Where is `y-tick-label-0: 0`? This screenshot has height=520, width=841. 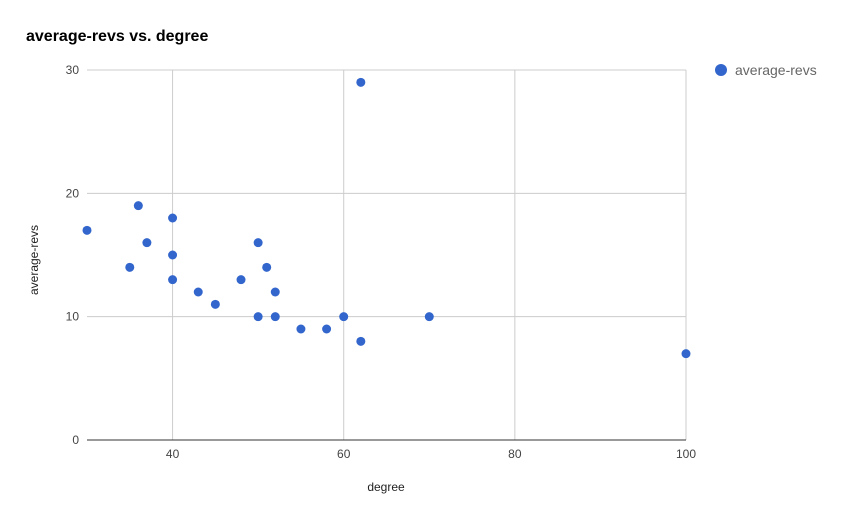 y-tick-label-0: 0 is located at coordinates (75, 440).